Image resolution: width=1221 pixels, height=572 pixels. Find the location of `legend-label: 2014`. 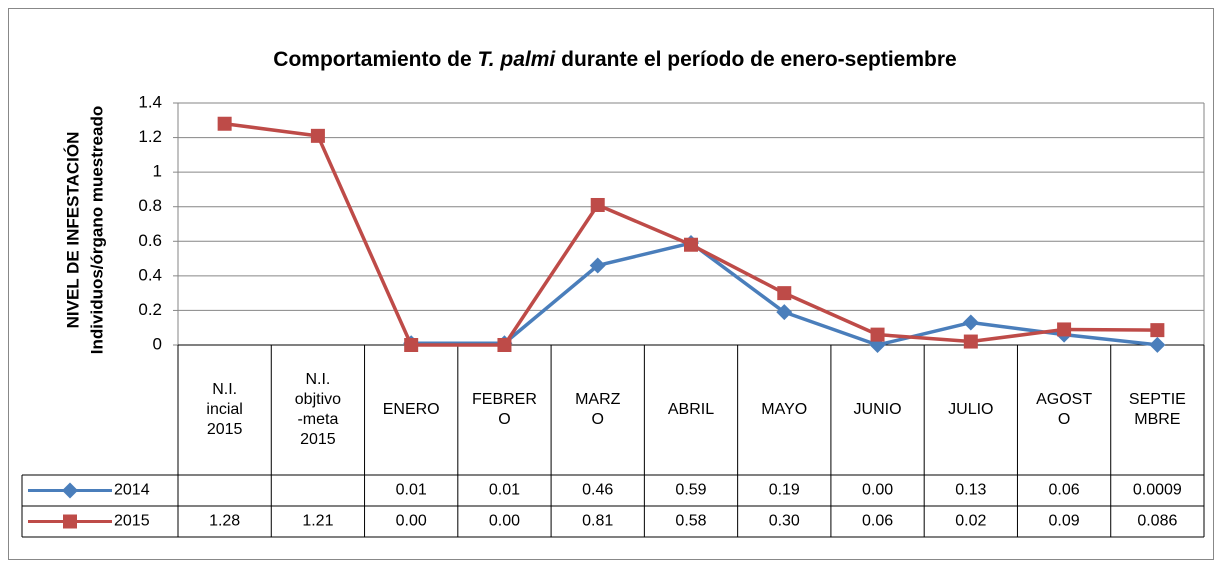

legend-label: 2014 is located at coordinates (132, 490).